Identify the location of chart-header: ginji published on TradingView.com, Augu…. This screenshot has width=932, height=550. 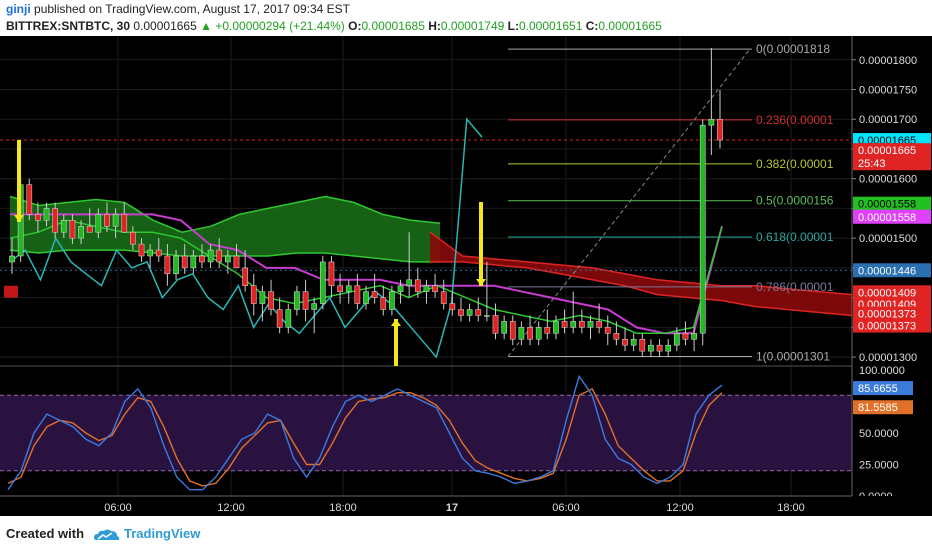
(466, 18).